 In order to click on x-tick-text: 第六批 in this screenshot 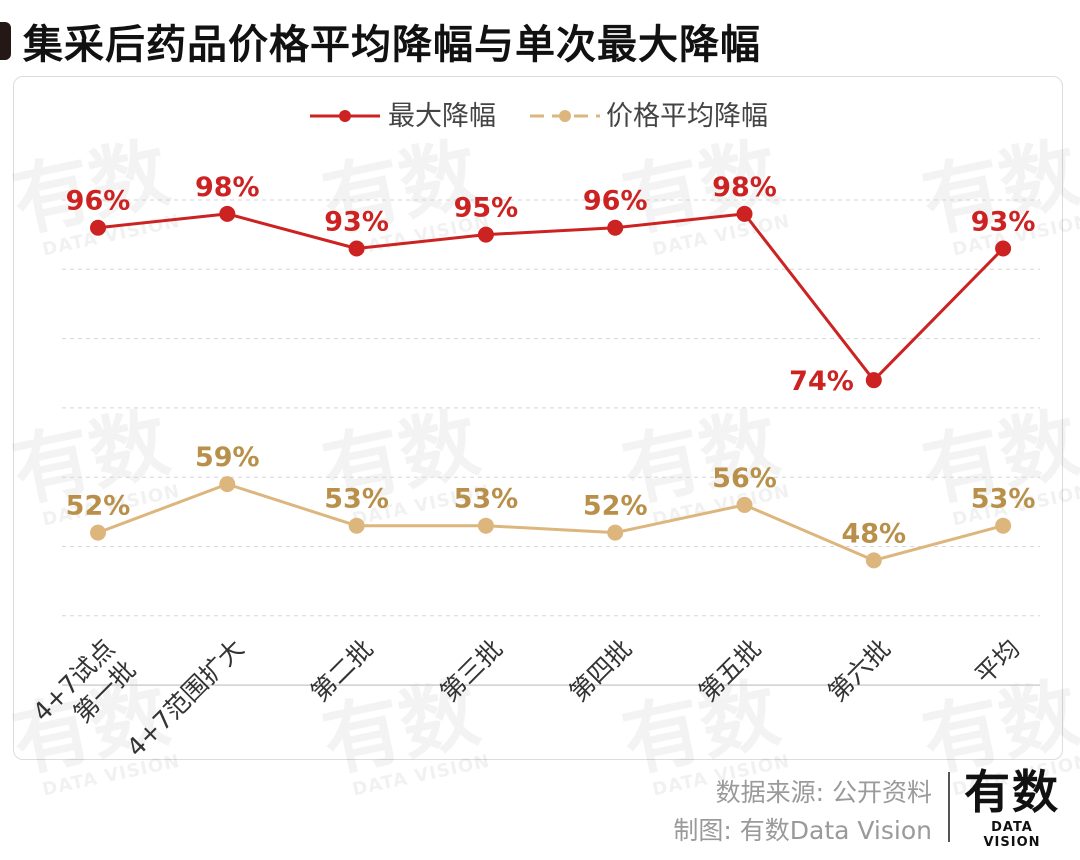, I will do `click(859, 671)`.